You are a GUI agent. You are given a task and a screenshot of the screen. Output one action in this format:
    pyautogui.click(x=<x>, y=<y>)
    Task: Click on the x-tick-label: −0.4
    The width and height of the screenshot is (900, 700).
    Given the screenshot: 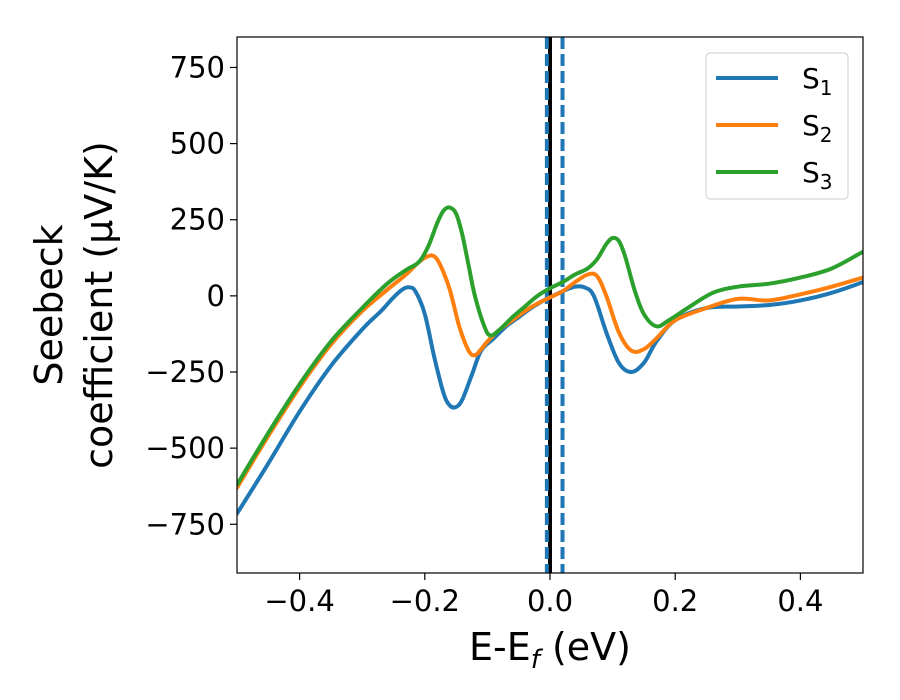 What is the action you would take?
    pyautogui.click(x=299, y=601)
    